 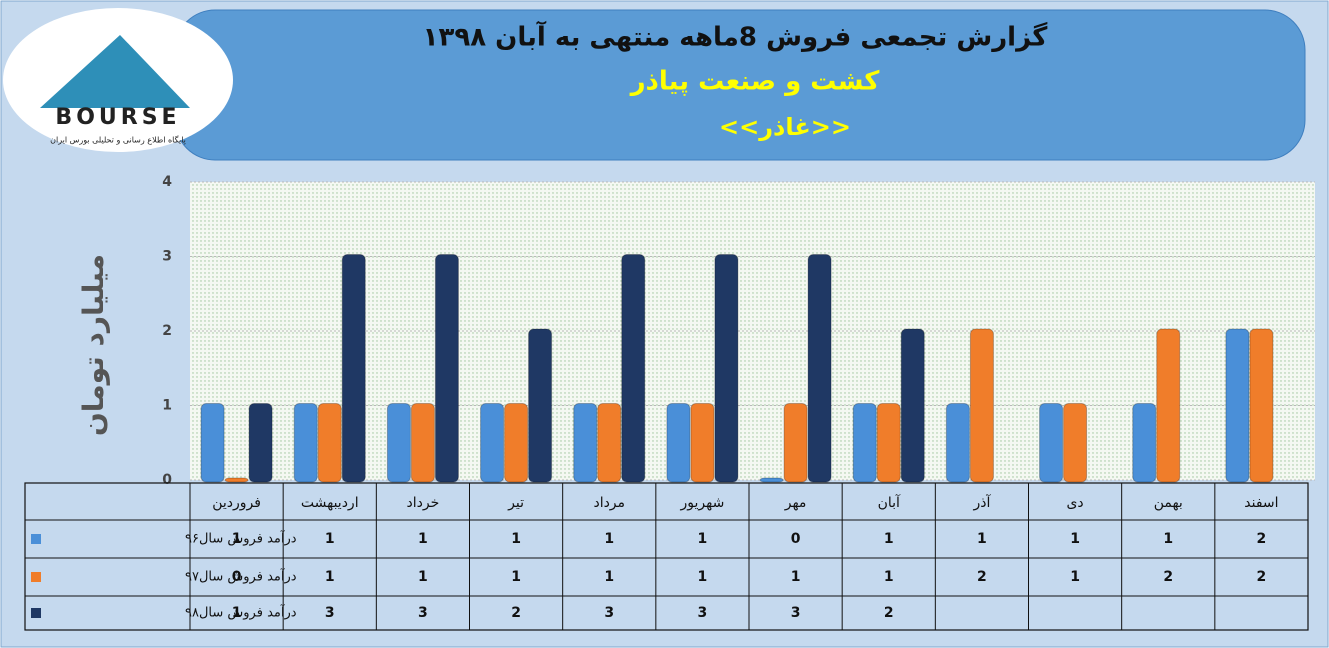 I want to click on logo-icon, so click(x=115, y=71).